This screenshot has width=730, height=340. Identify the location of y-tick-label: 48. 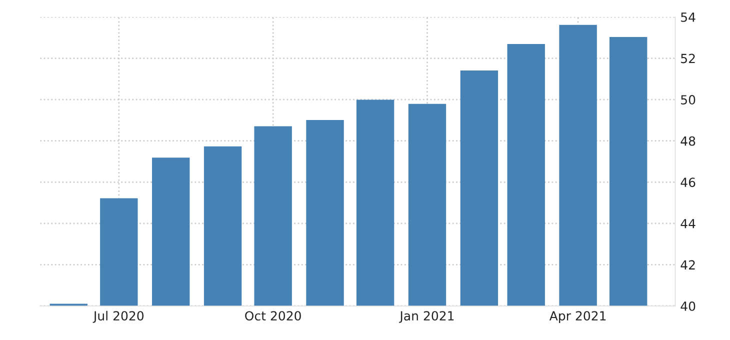
(688, 141).